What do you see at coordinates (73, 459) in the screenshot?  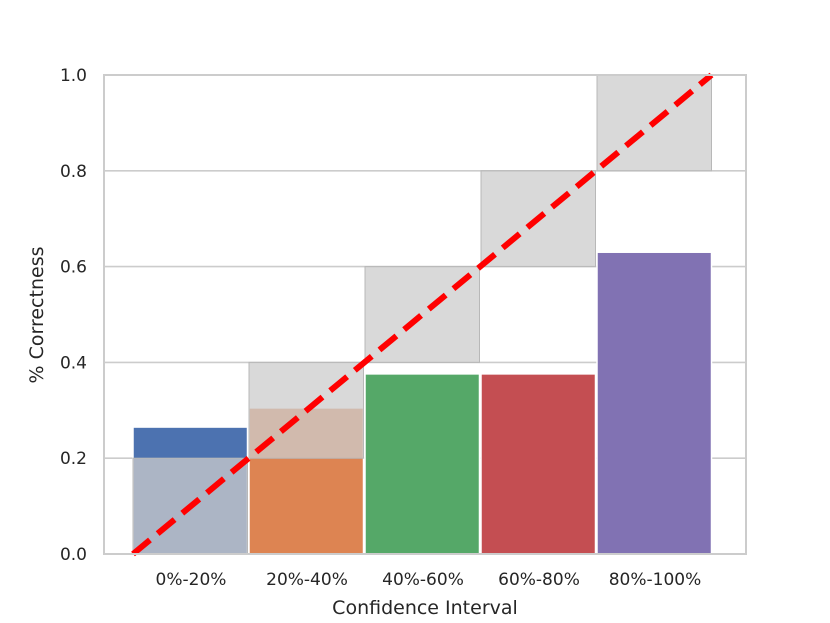 I see `y-tick-label: 0.2` at bounding box center [73, 459].